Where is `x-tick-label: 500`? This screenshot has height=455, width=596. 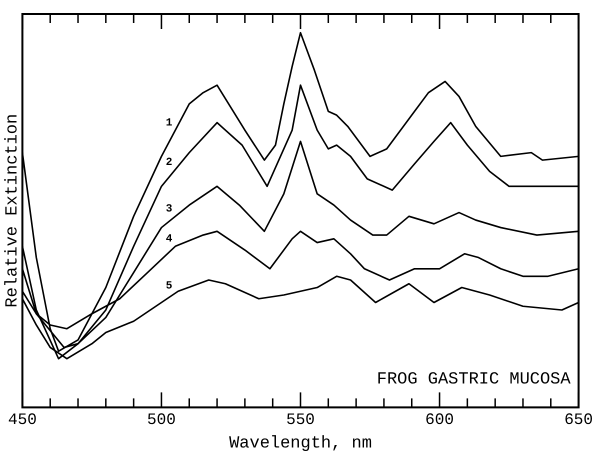 x-tick-label: 500 is located at coordinates (161, 420).